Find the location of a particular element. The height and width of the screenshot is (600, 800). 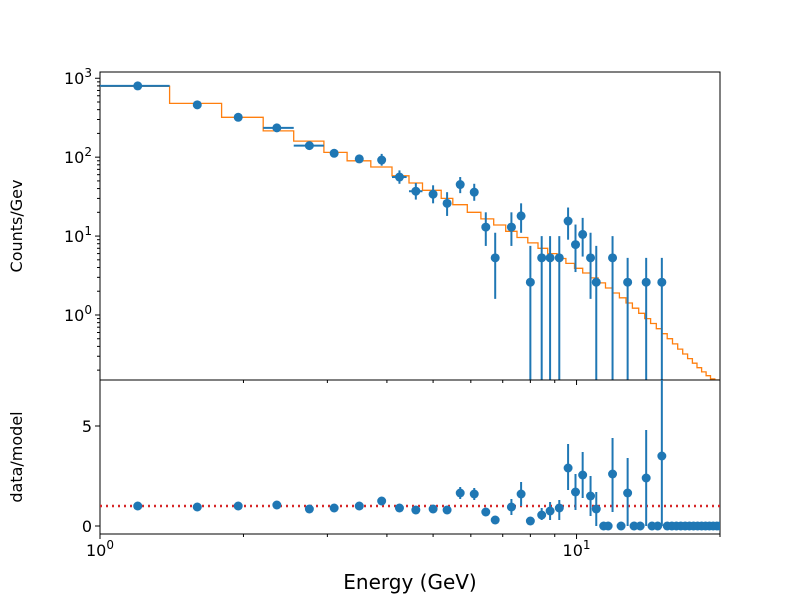

top-y-tick-label: 10¹ is located at coordinates (78, 235).